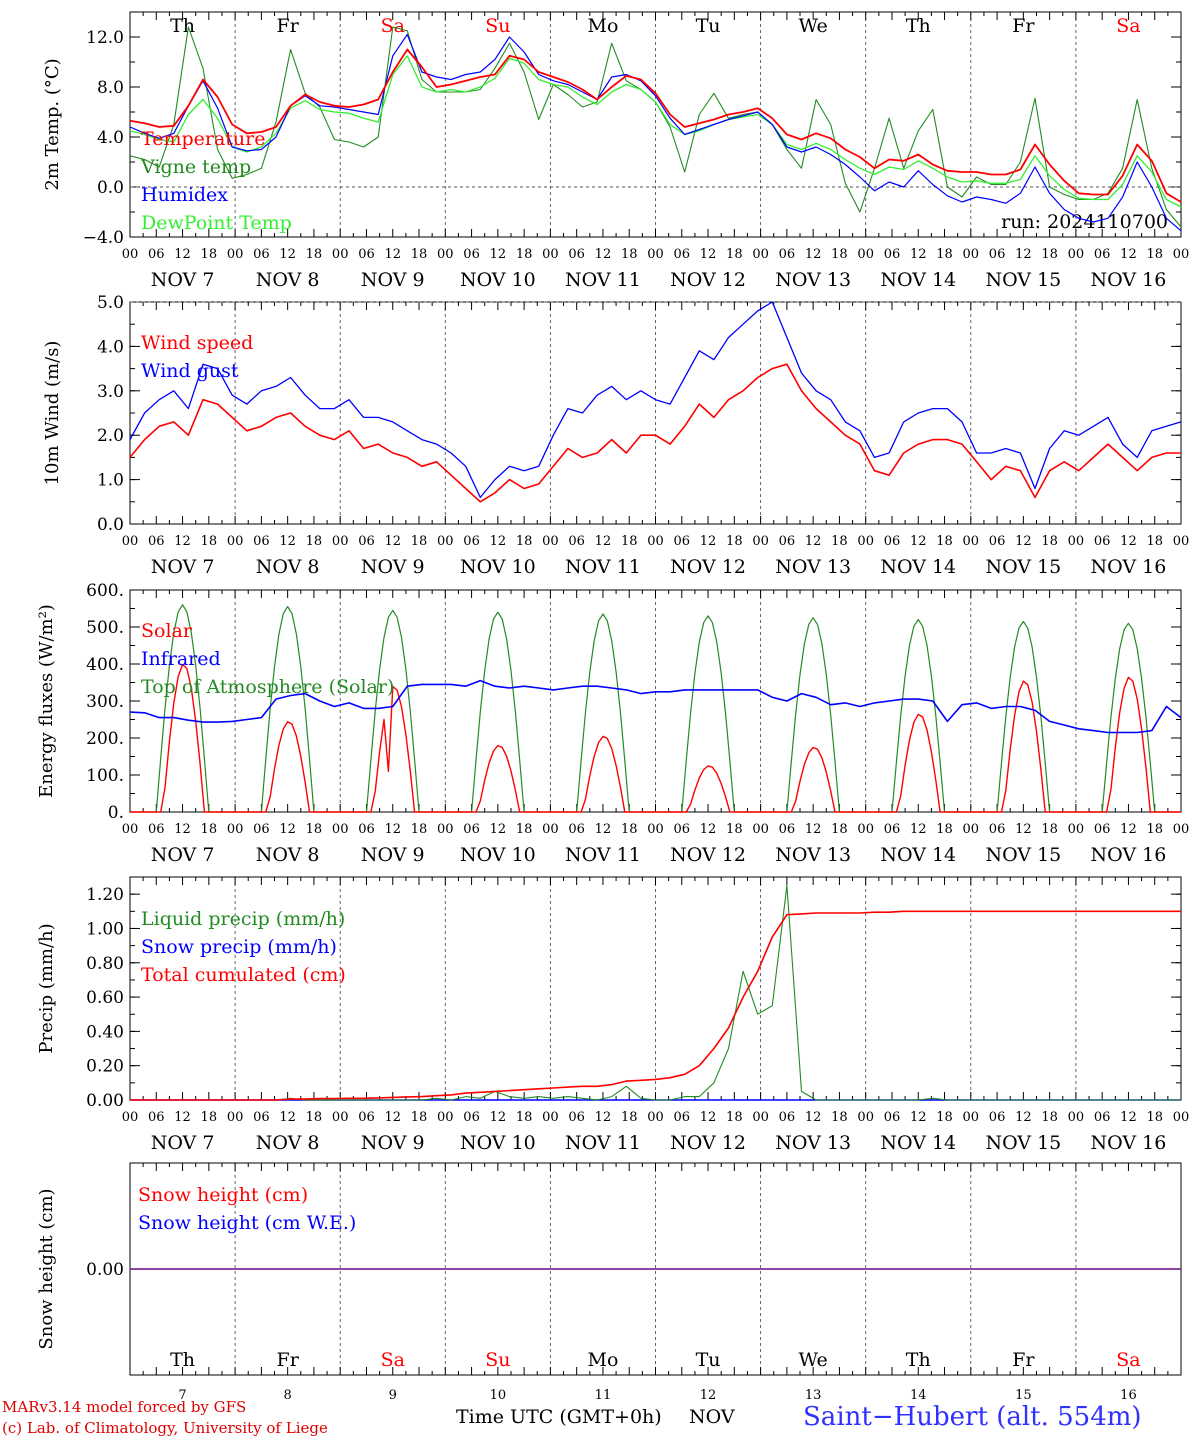 This screenshot has height=1440, width=1194. Describe the element at coordinates (288, 280) in the screenshot. I see `date-label: NOV 8` at that location.